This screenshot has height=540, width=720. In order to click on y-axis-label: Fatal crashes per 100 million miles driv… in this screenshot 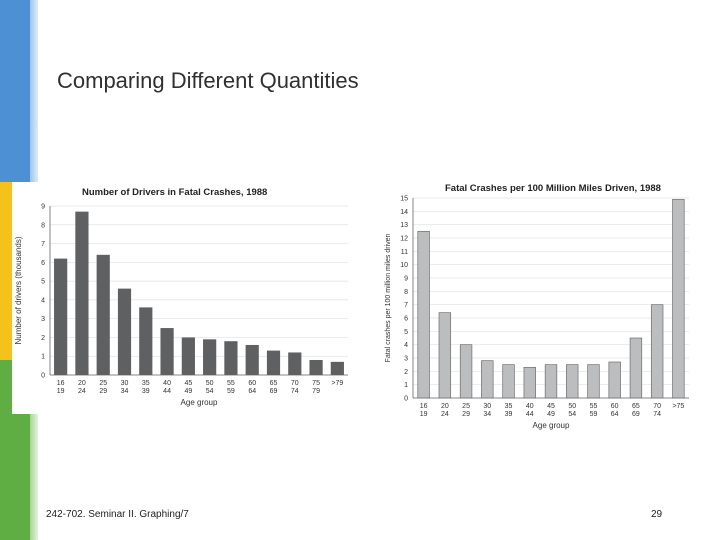, I will do `click(388, 298)`.